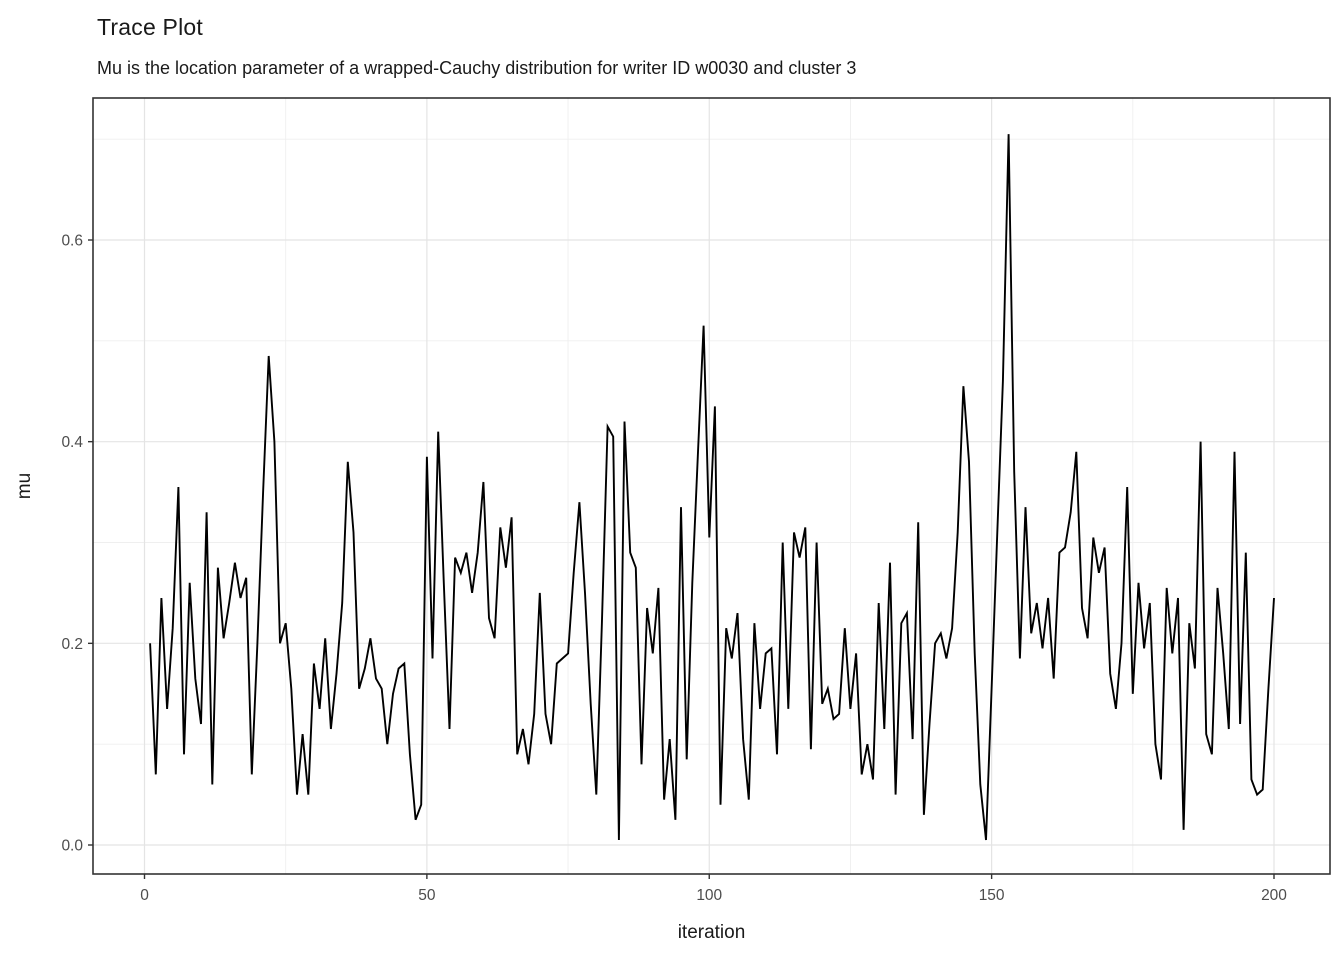 This screenshot has height=960, width=1344. I want to click on plot-title: Trace Plot, so click(150, 27).